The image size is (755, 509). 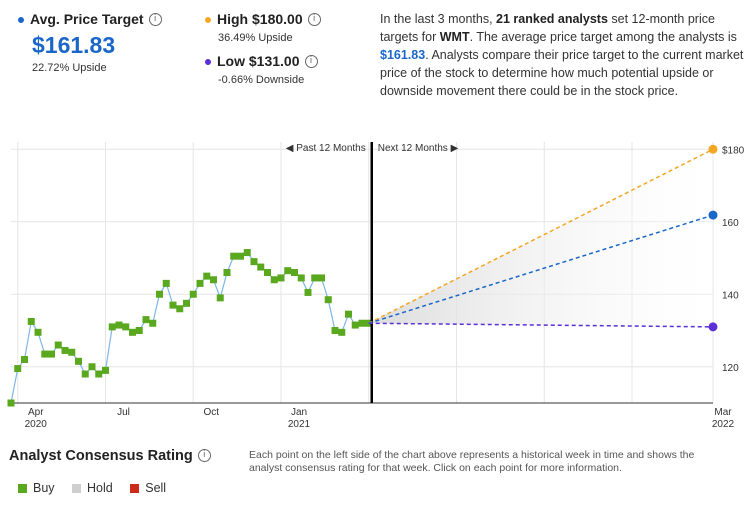 I want to click on buy-swatch, so click(x=22, y=489).